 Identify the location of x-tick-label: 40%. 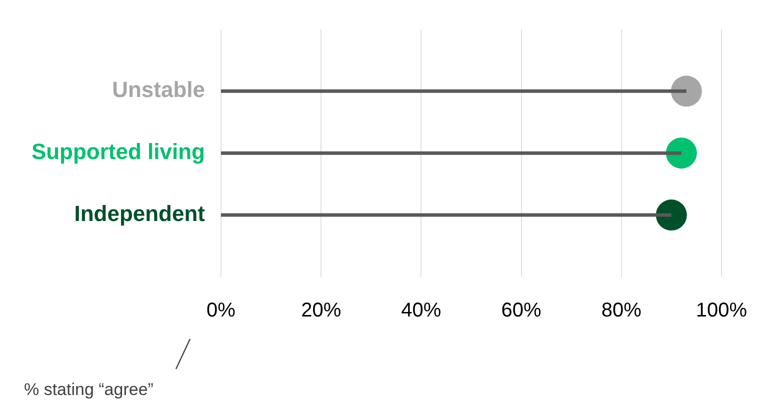
(421, 311).